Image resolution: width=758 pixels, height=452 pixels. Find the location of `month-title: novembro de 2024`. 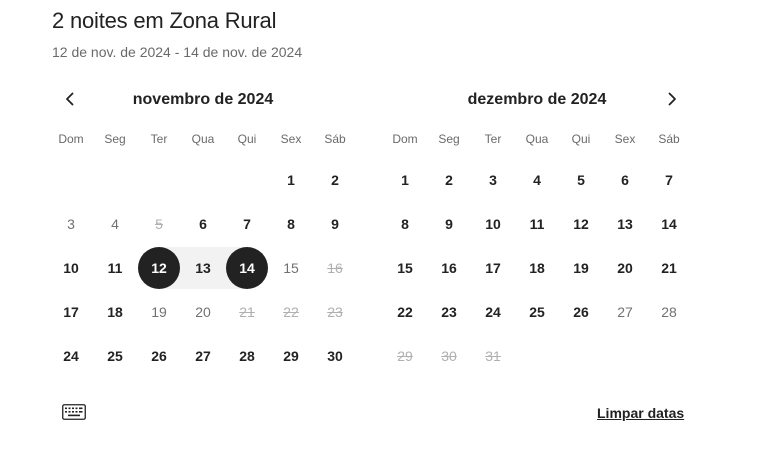

month-title: novembro de 2024 is located at coordinates (203, 99).